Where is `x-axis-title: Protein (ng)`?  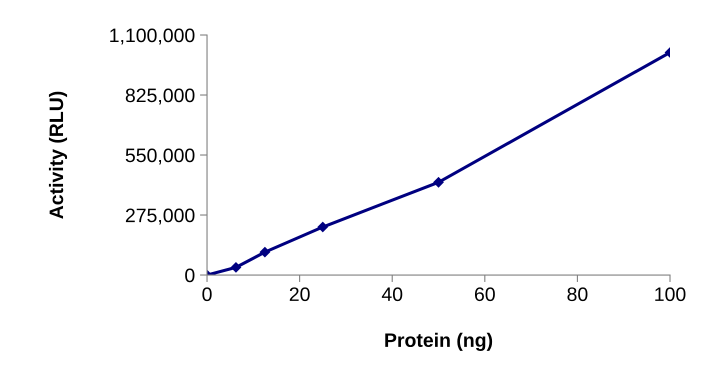
x-axis-title: Protein (ng) is located at coordinates (438, 341).